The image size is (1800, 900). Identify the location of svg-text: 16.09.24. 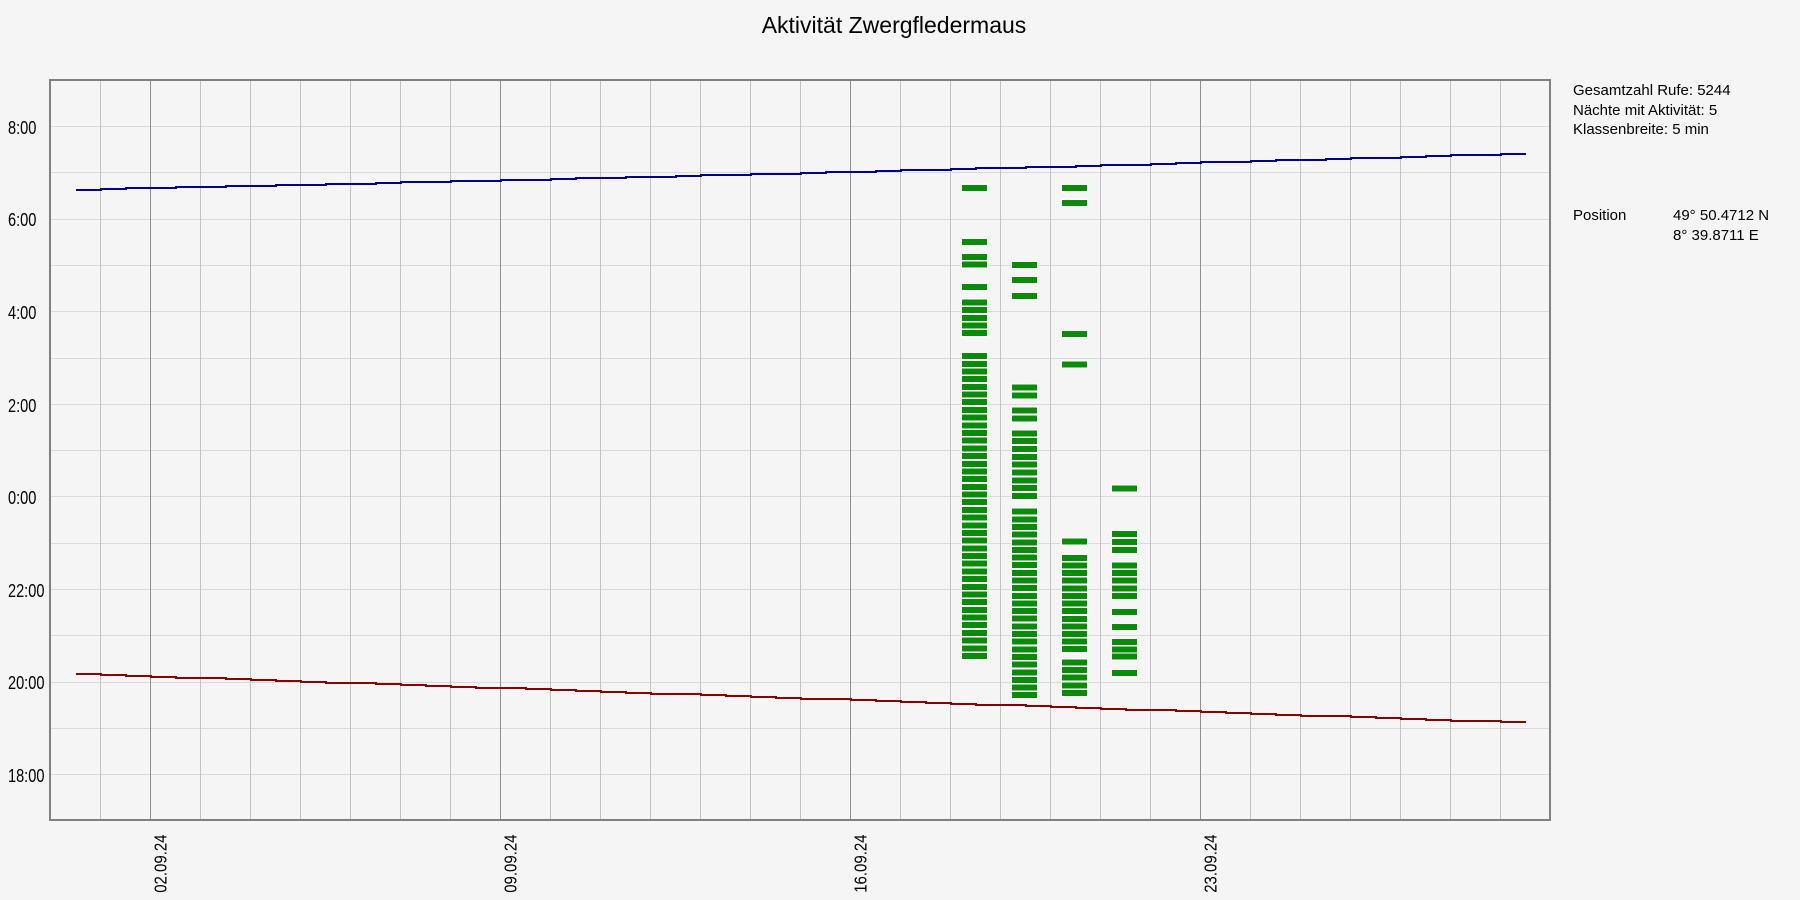
(860, 863).